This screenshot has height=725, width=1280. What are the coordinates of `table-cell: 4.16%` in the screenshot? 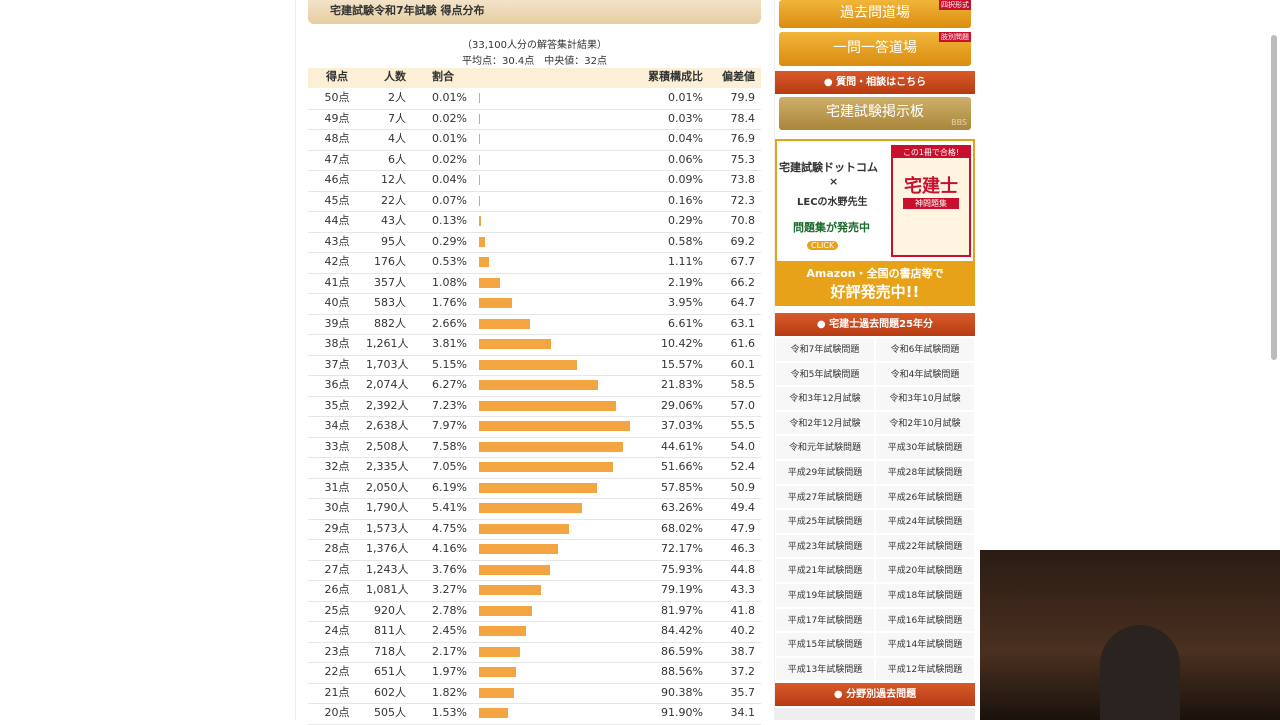 It's located at (454, 549).